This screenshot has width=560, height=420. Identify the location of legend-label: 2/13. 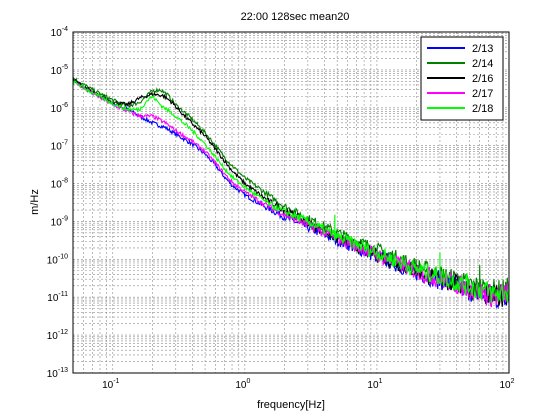
(482, 49).